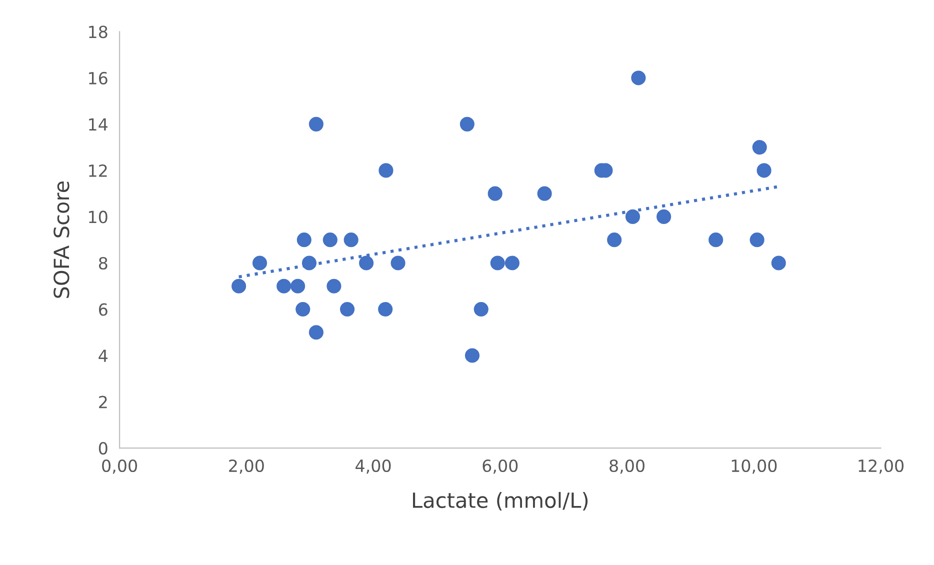 This screenshot has width=934, height=565. What do you see at coordinates (62, 239) in the screenshot?
I see `y-axis-title: SOFA Score` at bounding box center [62, 239].